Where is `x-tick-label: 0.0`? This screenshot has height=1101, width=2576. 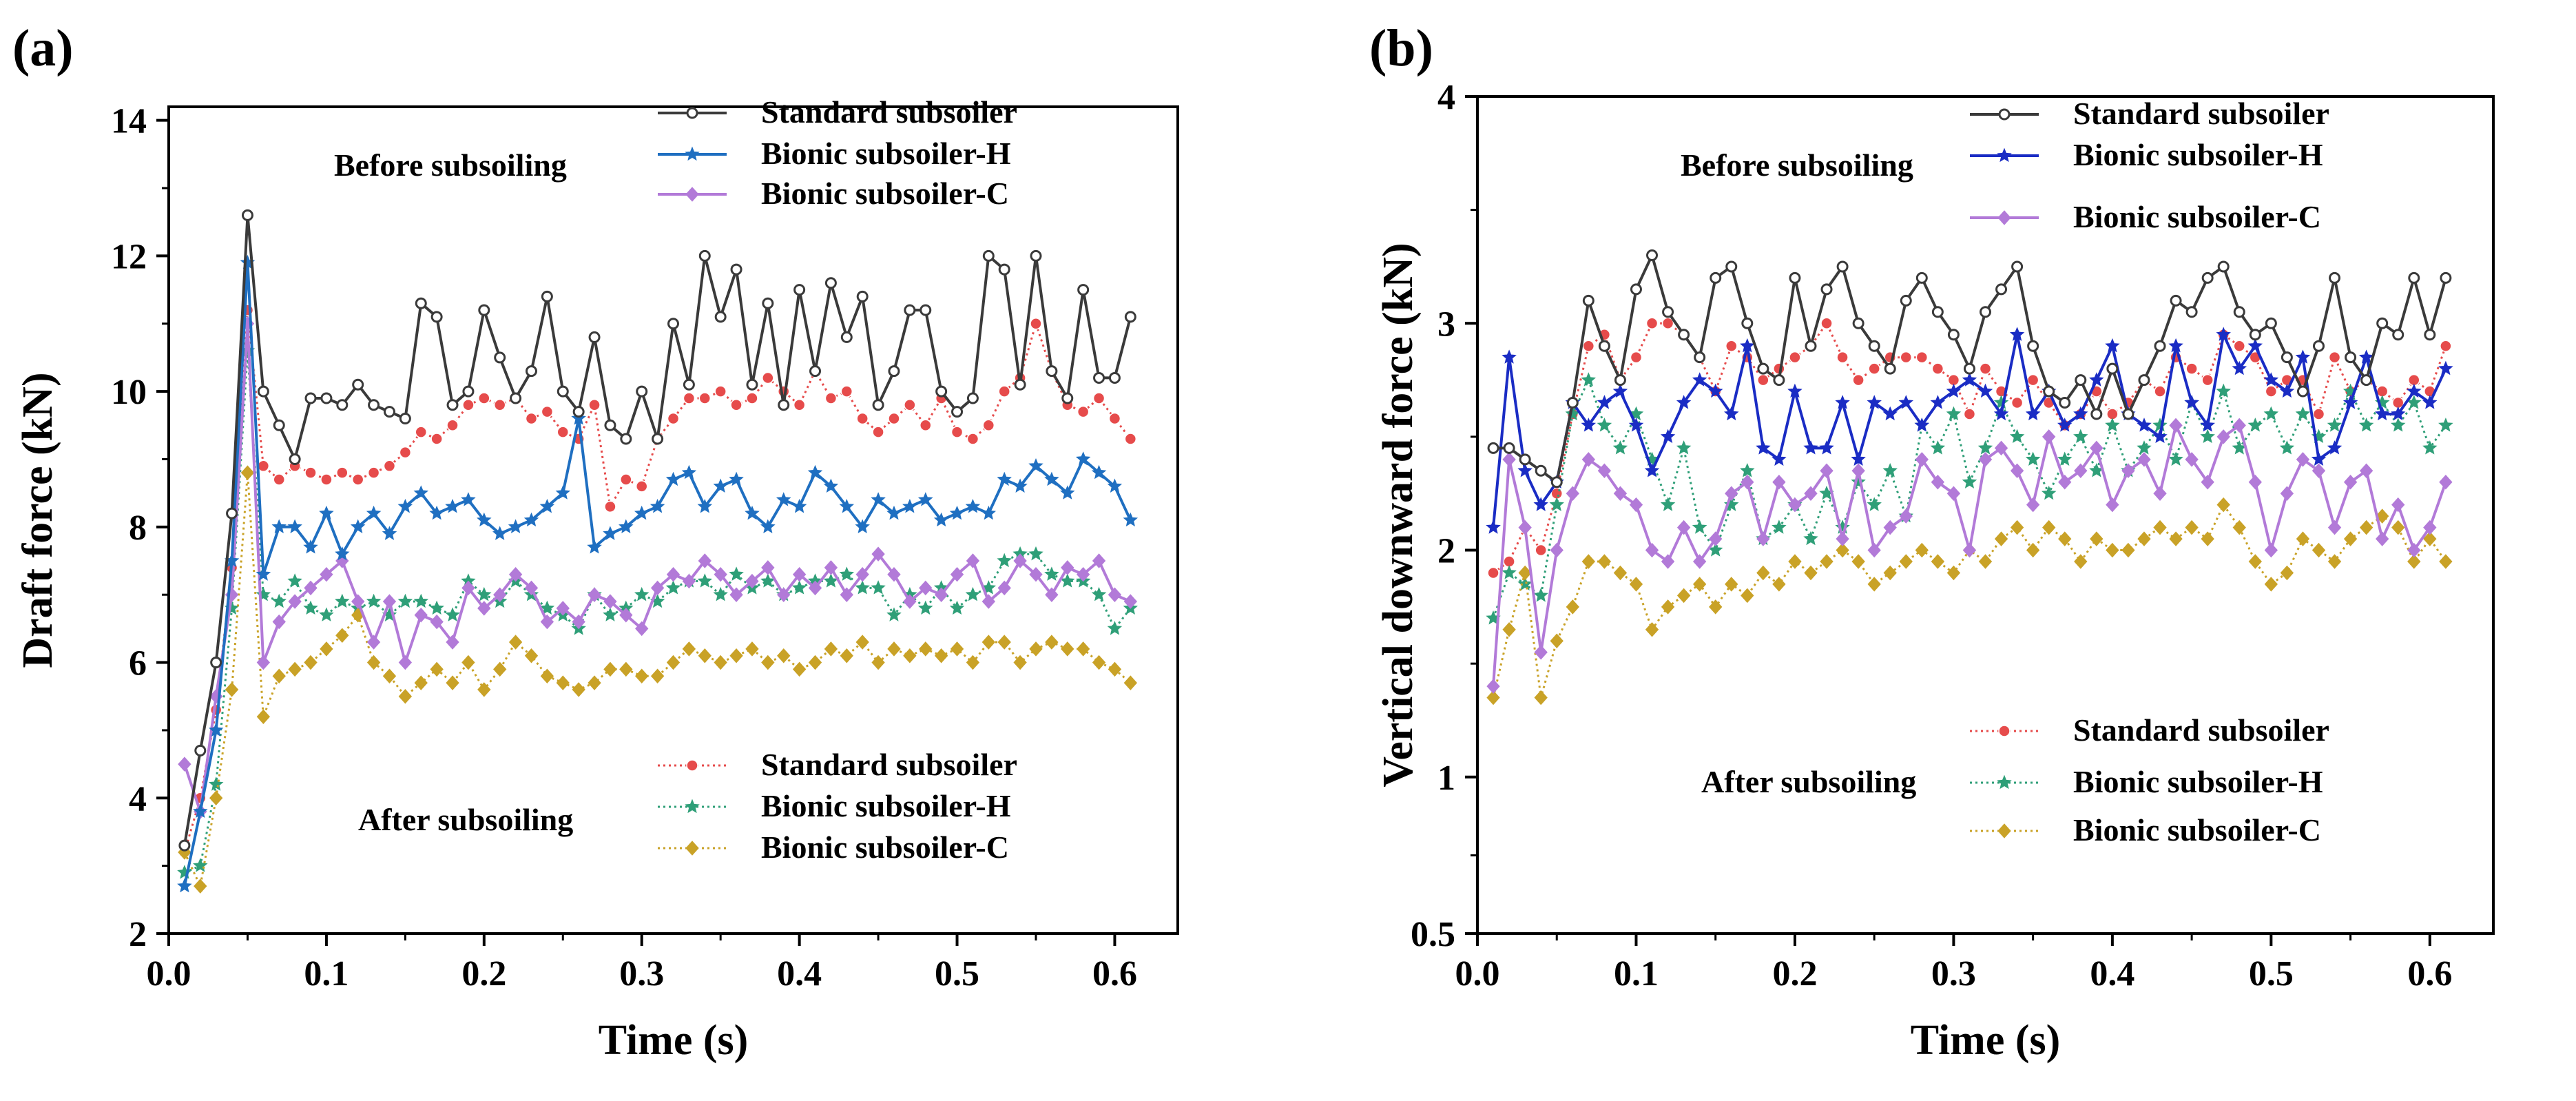
x-tick-label: 0.0 is located at coordinates (169, 974).